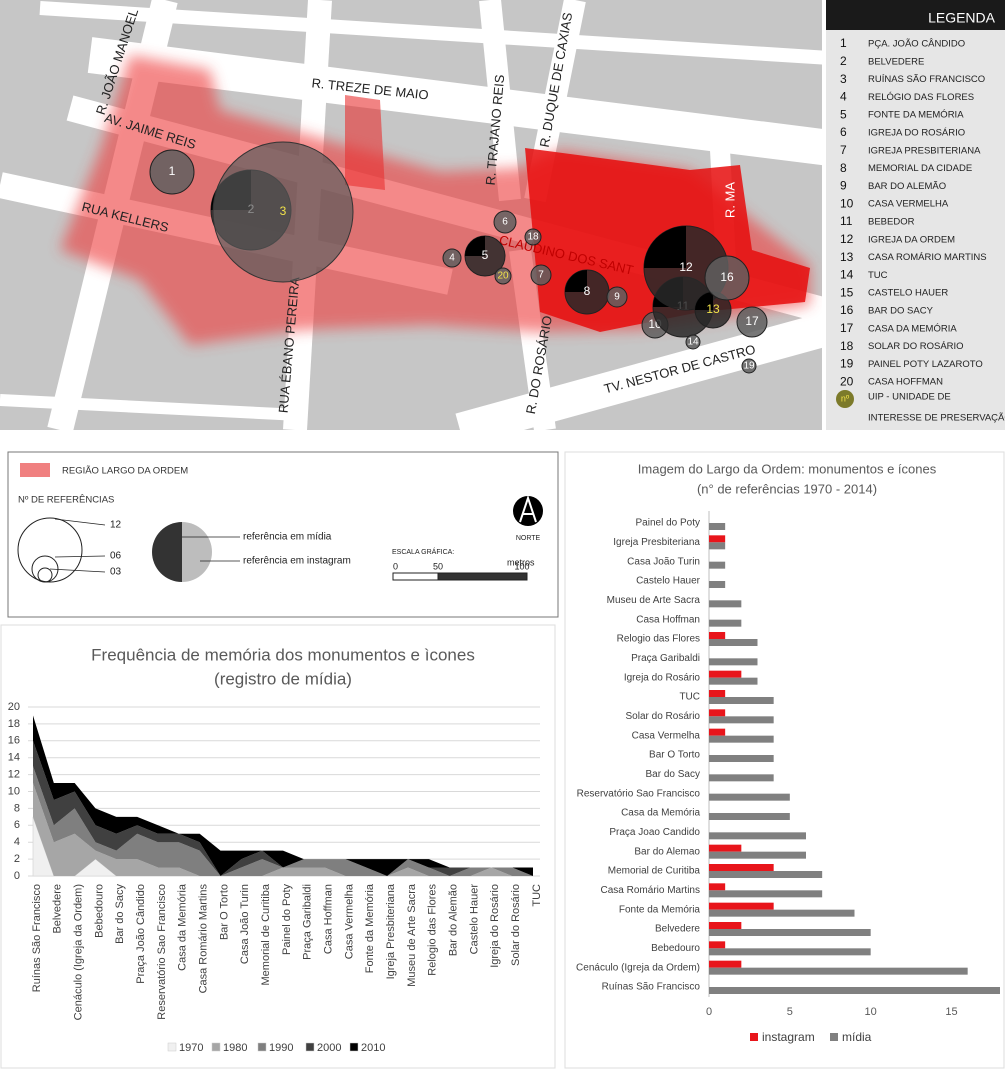 The width and height of the screenshot is (1005, 1075). Describe the element at coordinates (693, 342) in the screenshot. I see `marker-label: 14` at that location.